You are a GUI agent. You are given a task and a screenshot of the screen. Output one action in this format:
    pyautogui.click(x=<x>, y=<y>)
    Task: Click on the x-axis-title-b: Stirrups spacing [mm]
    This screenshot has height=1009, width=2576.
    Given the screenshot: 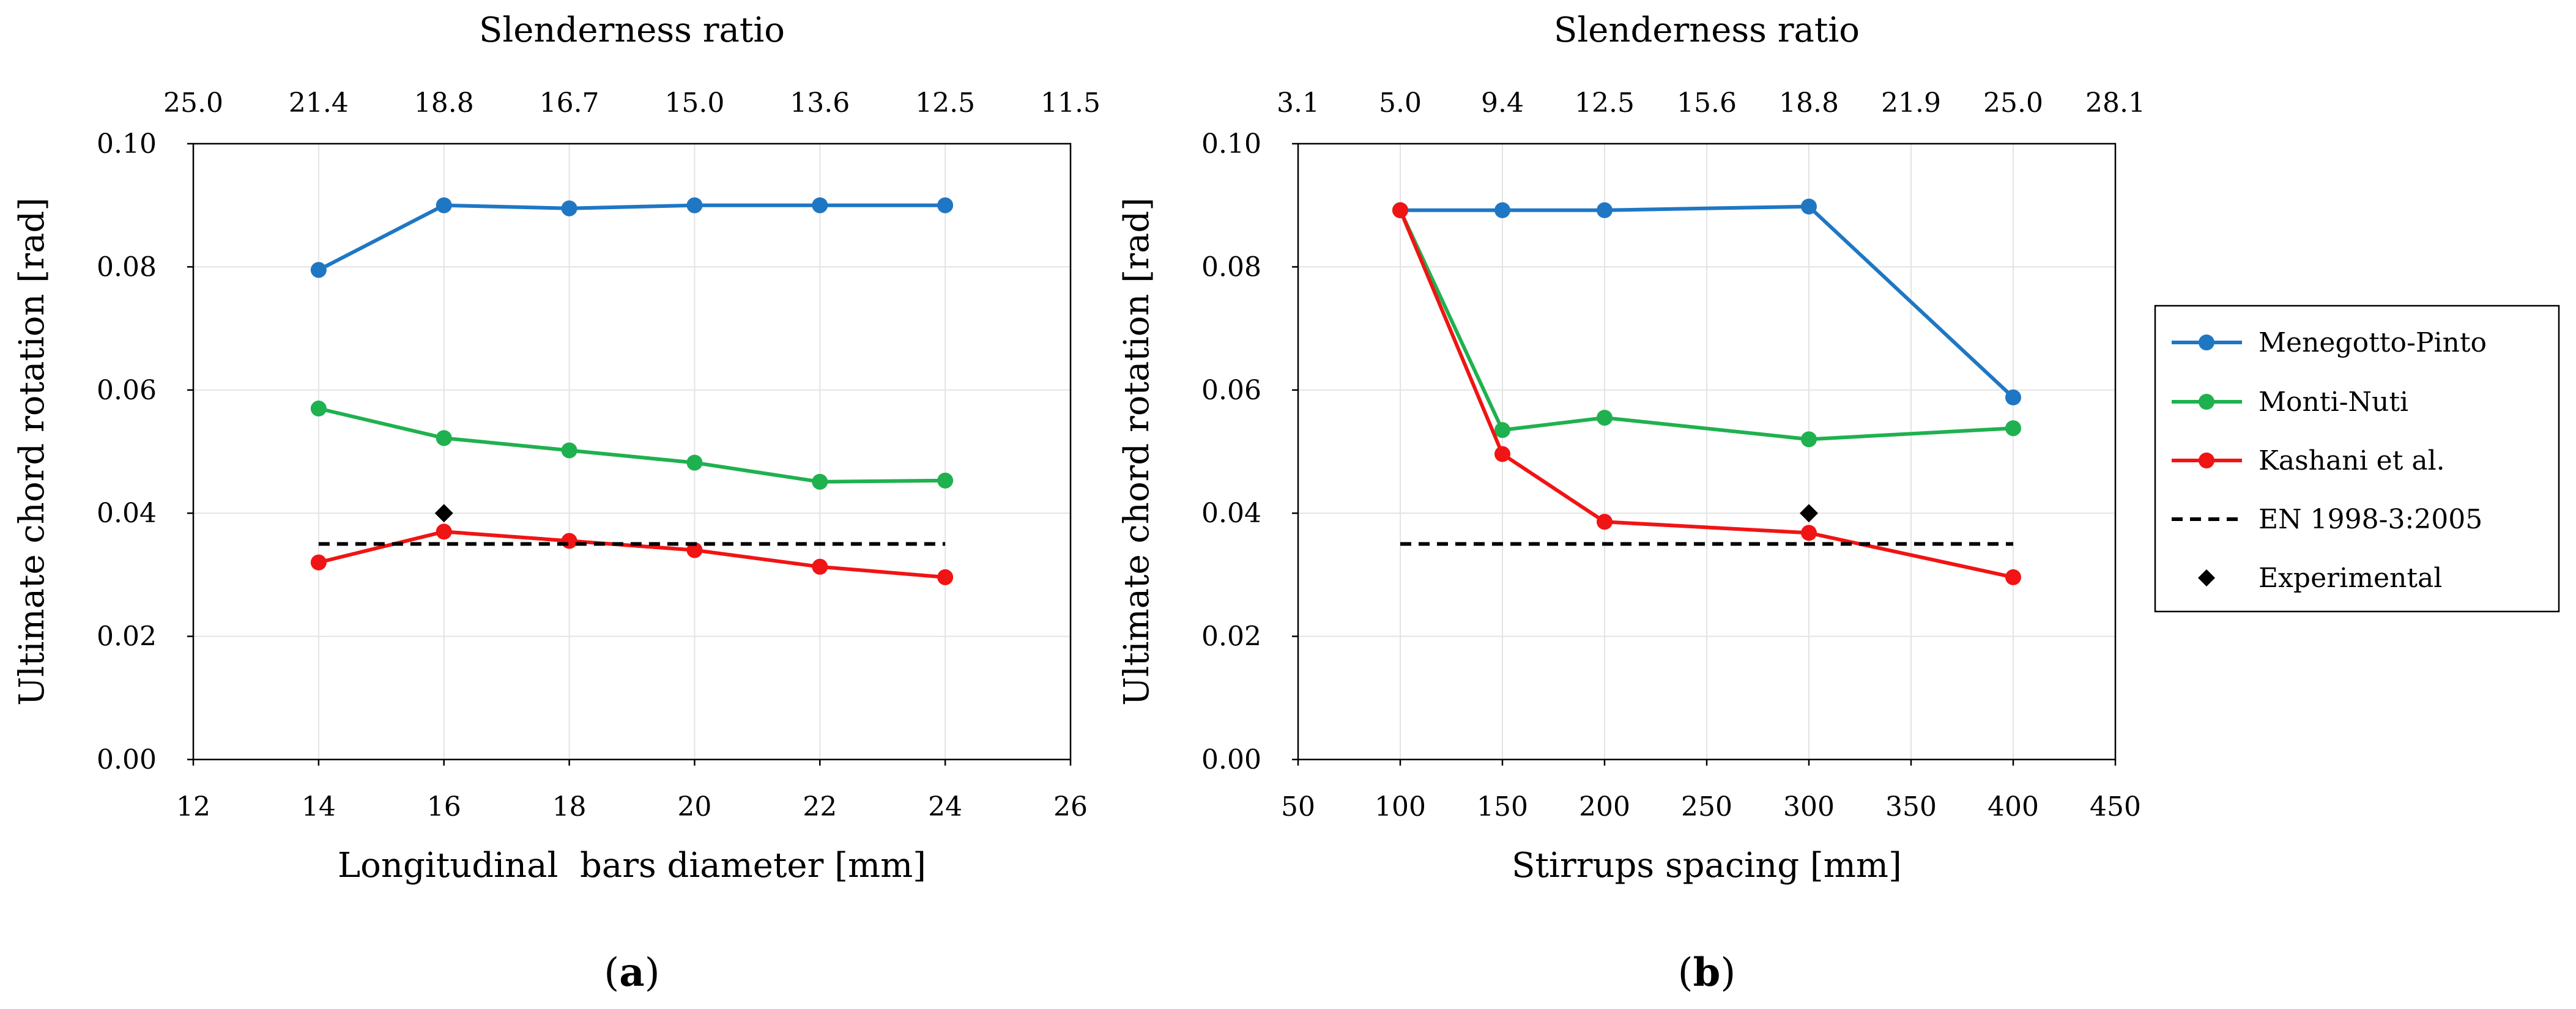 What is the action you would take?
    pyautogui.click(x=1707, y=865)
    